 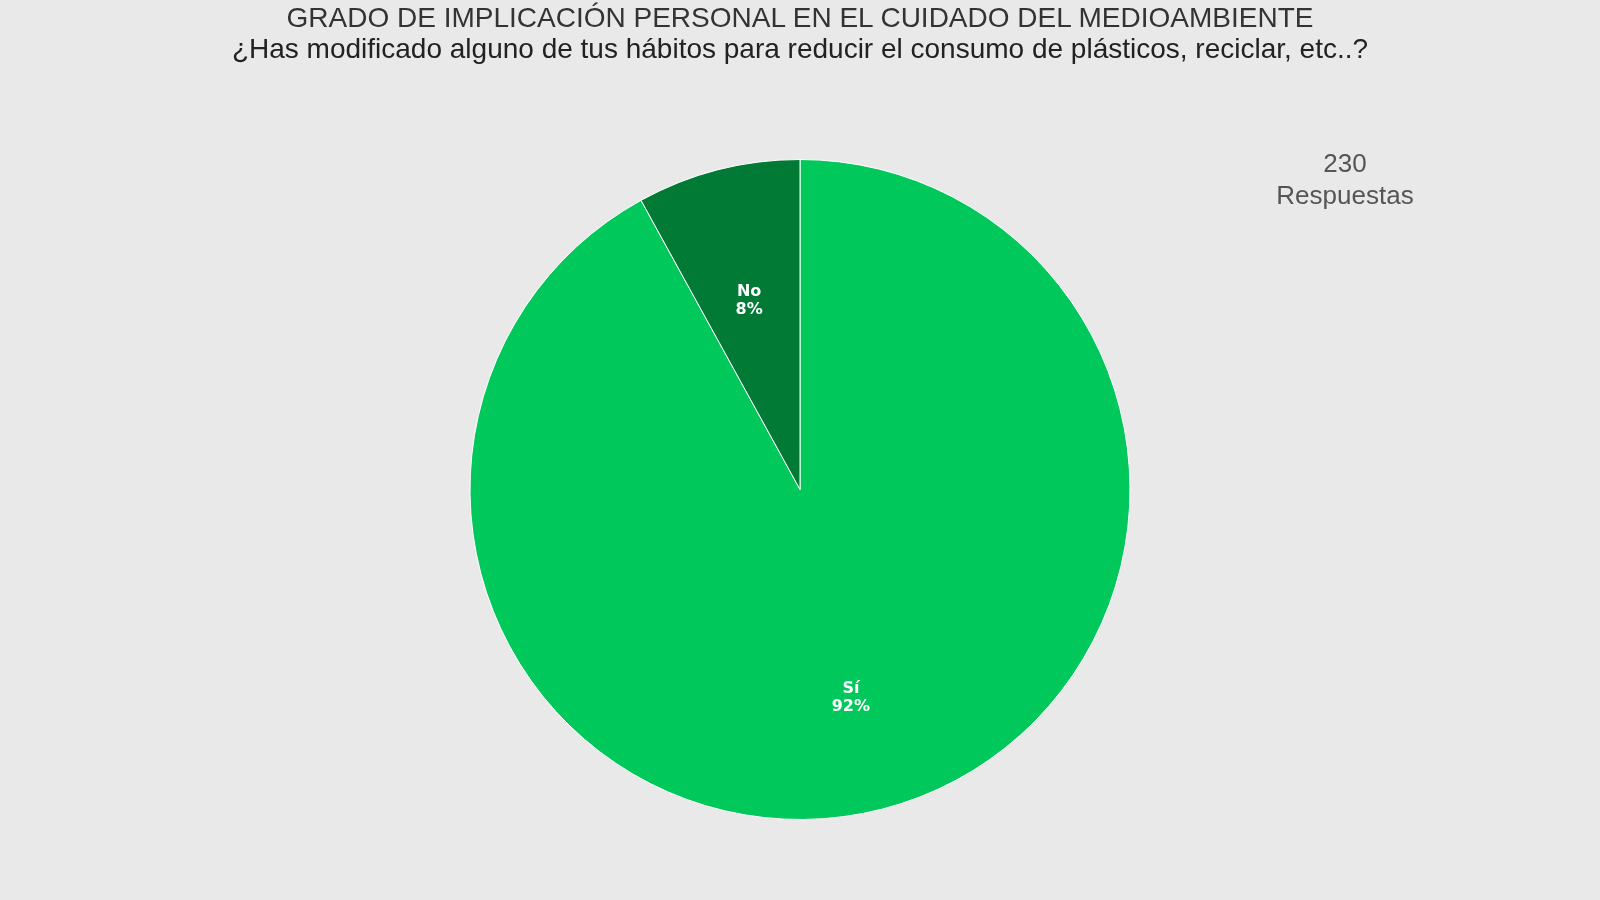 What do you see at coordinates (749, 291) in the screenshot?
I see `slice-label: No` at bounding box center [749, 291].